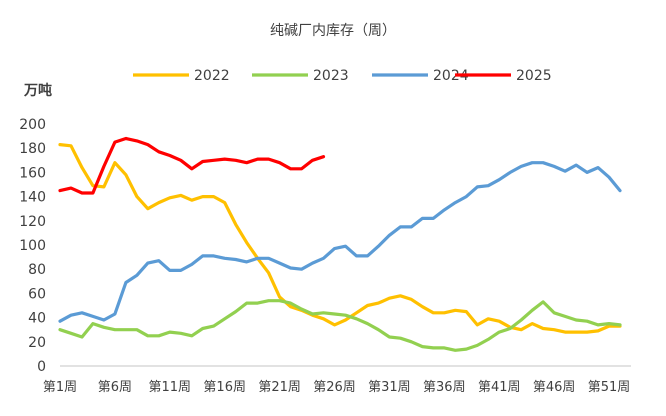 This screenshot has height=416, width=666. I want to click on x-tick-label: 第1周, so click(60, 387).